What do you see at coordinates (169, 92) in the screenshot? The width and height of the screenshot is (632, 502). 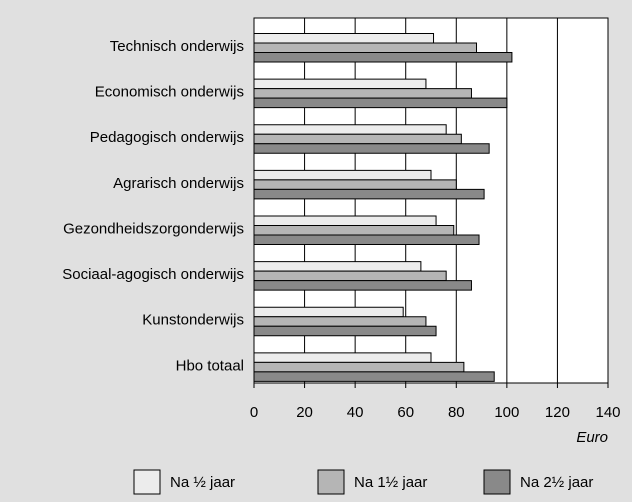 I see `y-tick-label: Economisch onderwijs` at bounding box center [169, 92].